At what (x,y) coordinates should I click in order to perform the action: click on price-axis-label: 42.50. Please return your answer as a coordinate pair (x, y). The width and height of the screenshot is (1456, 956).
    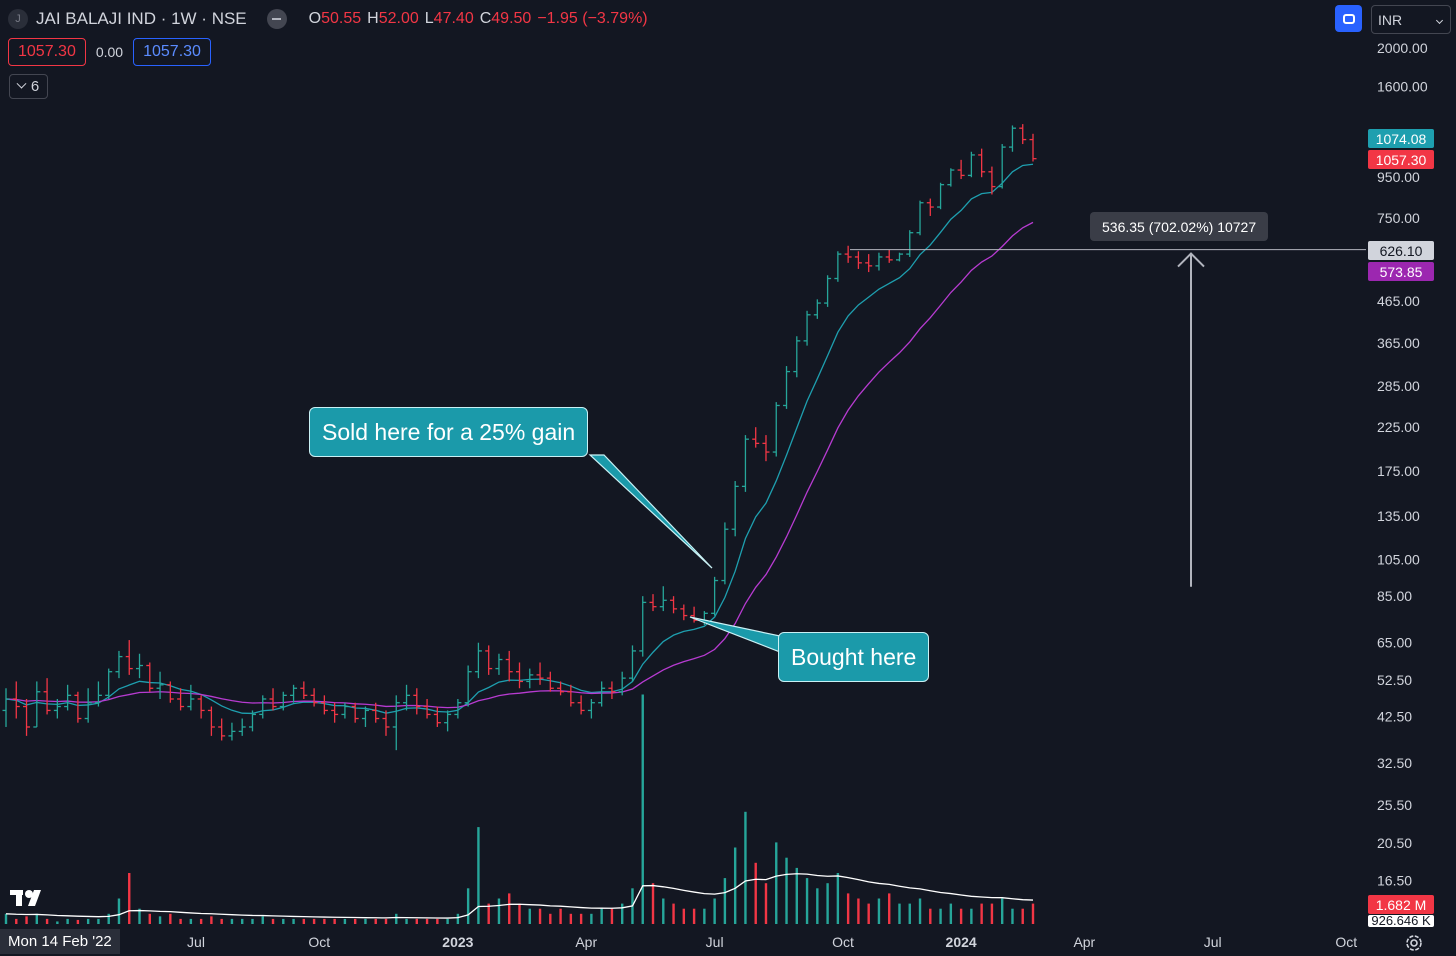
    Looking at the image, I should click on (1394, 716).